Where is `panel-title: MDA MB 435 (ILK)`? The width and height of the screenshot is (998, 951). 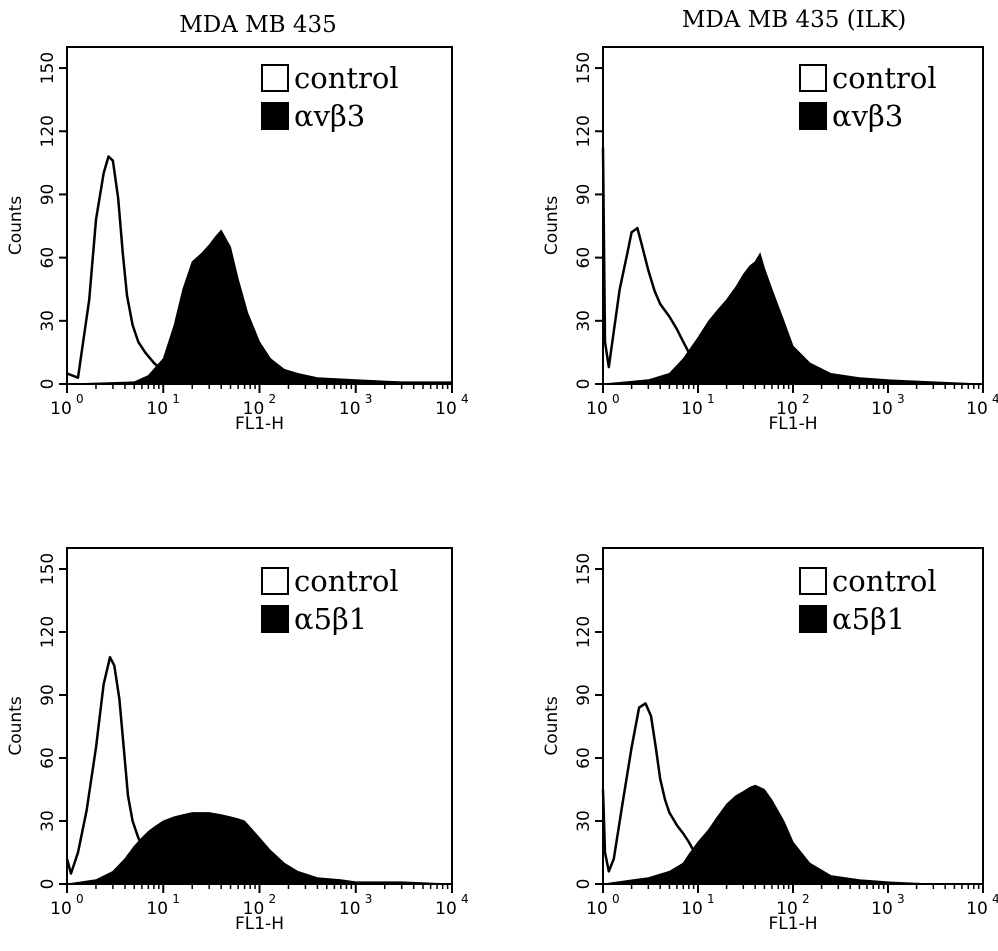 panel-title: MDA MB 435 (ILK) is located at coordinates (794, 20).